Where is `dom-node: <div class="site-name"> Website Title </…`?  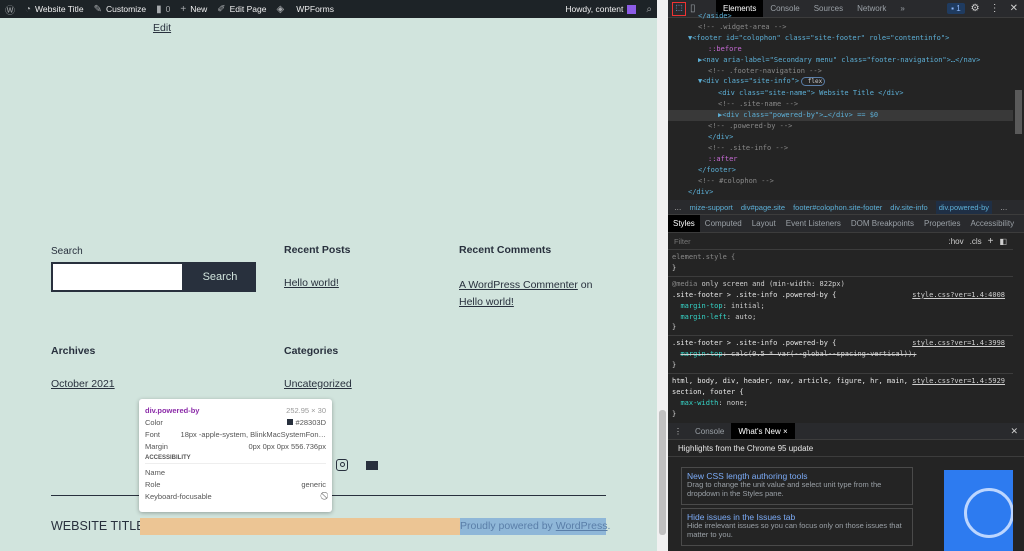 dom-node: <div class="site-name"> Website Title </… is located at coordinates (811, 93).